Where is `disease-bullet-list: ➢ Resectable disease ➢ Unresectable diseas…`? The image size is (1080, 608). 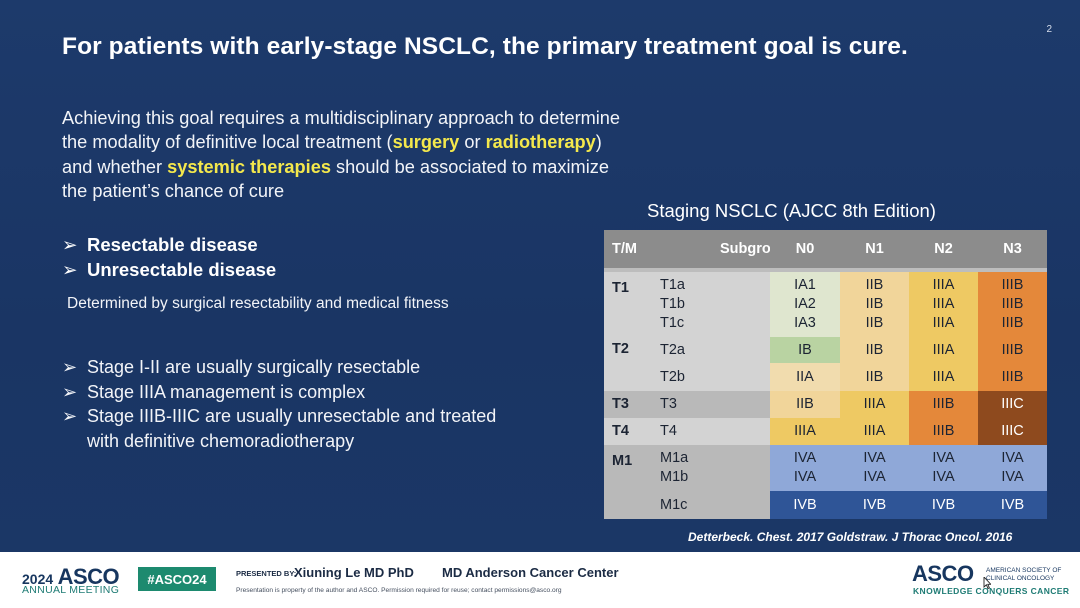 disease-bullet-list: ➢ Resectable disease ➢ Unresectable diseas… is located at coordinates (169, 257).